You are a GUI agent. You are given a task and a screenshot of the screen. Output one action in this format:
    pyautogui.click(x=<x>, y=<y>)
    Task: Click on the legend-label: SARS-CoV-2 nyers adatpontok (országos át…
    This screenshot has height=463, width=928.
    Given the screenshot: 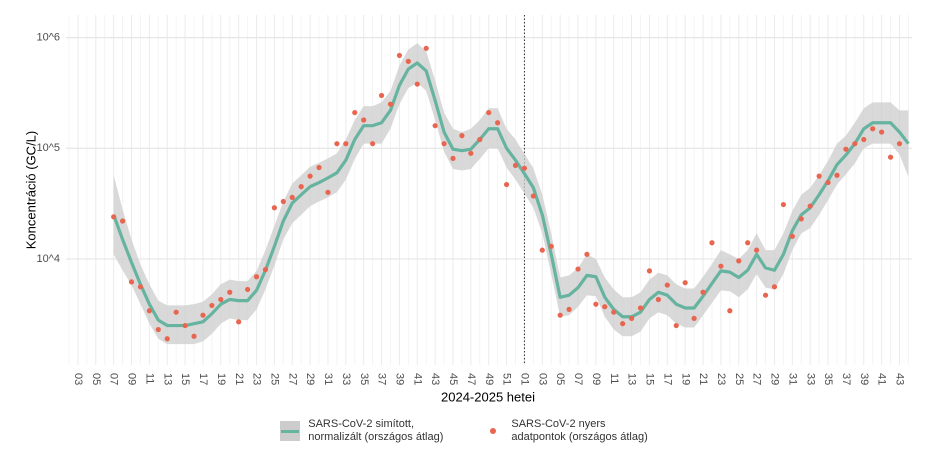 What is the action you would take?
    pyautogui.click(x=579, y=430)
    